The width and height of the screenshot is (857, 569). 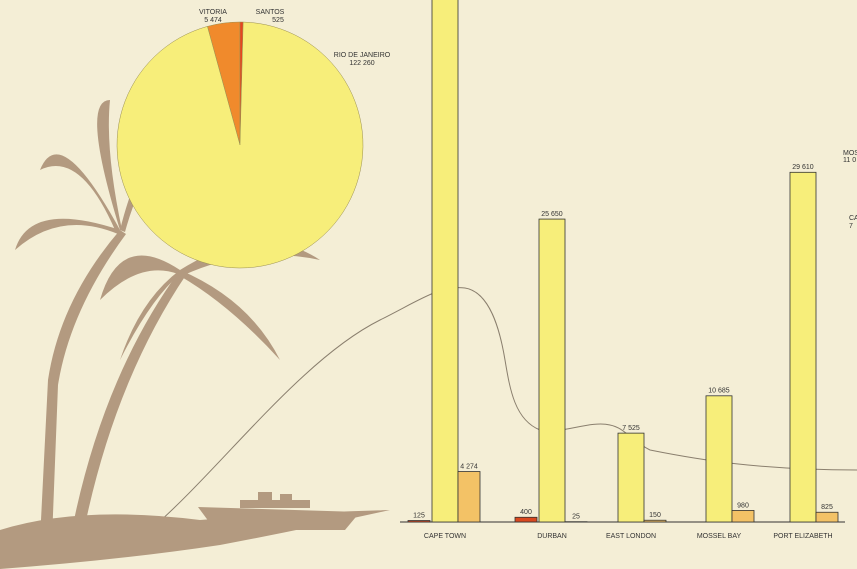 What do you see at coordinates (469, 466) in the screenshot?
I see `bar-value-label: 4 274` at bounding box center [469, 466].